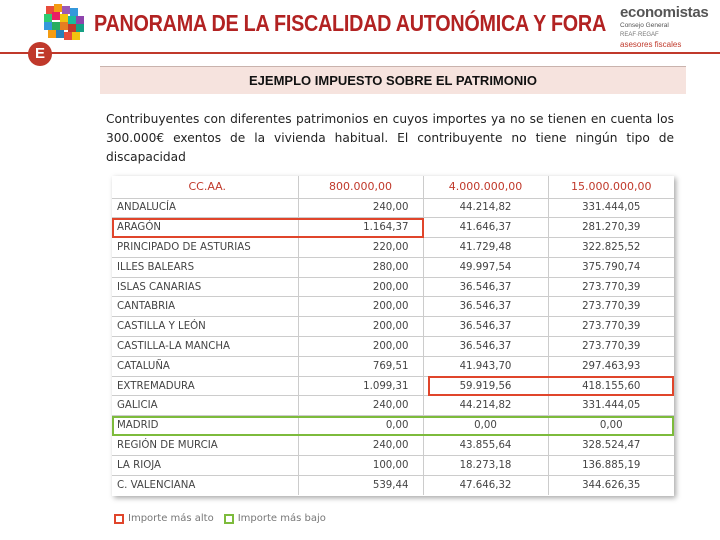 The image size is (720, 540). I want to click on cell-ccaa: ARAGÓN, so click(205, 228).